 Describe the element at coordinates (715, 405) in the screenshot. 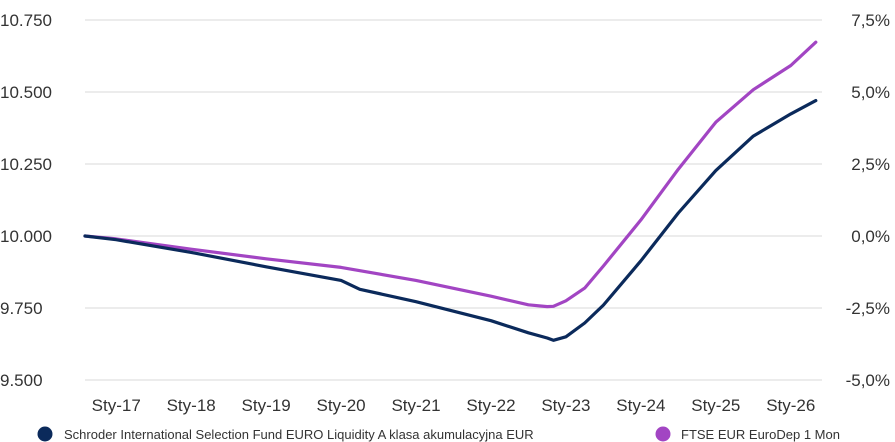

I see `x-tick-label: Sty-25` at that location.